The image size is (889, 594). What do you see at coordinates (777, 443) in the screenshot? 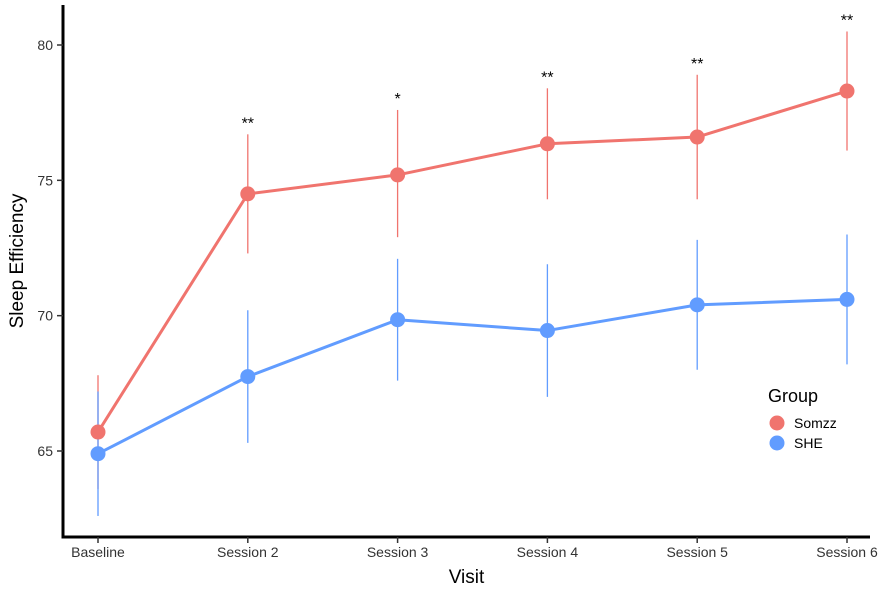
I see `legend-swatch-she` at bounding box center [777, 443].